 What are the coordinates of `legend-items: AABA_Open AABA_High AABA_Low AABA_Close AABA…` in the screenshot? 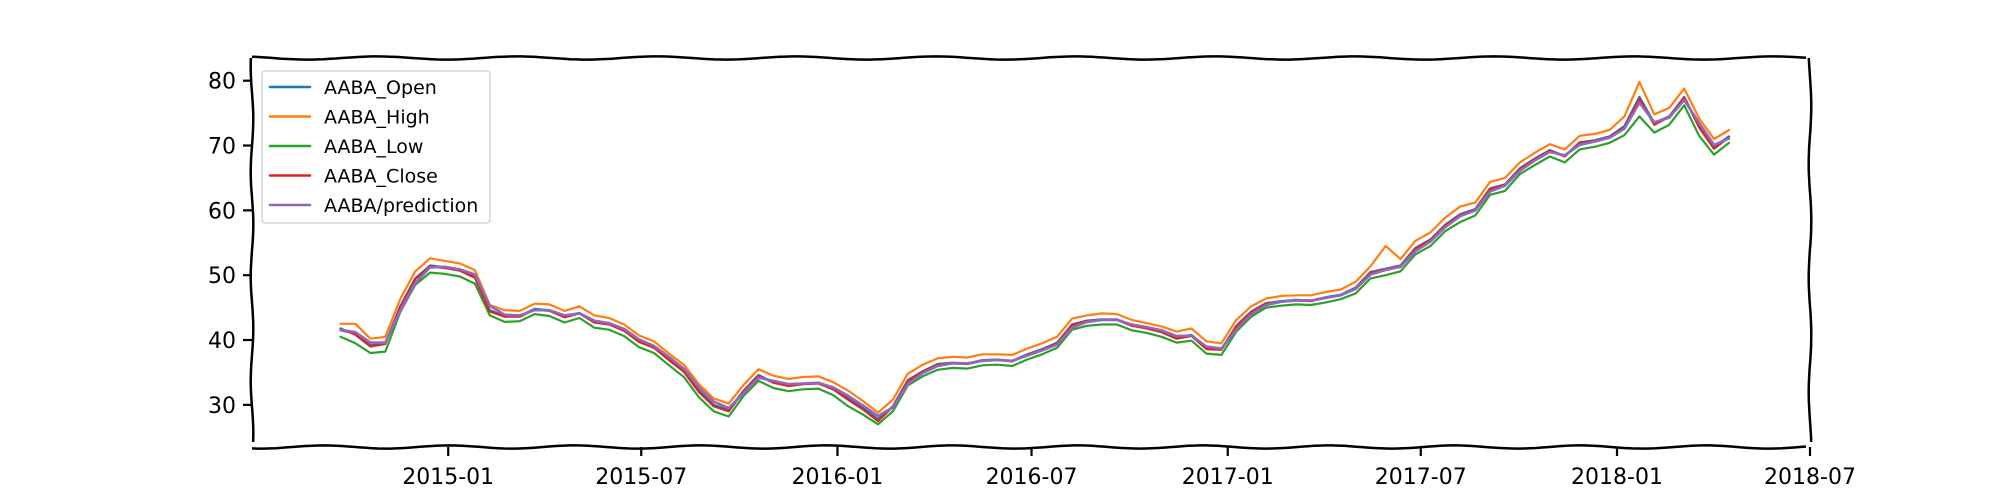 It's located at (373, 147).